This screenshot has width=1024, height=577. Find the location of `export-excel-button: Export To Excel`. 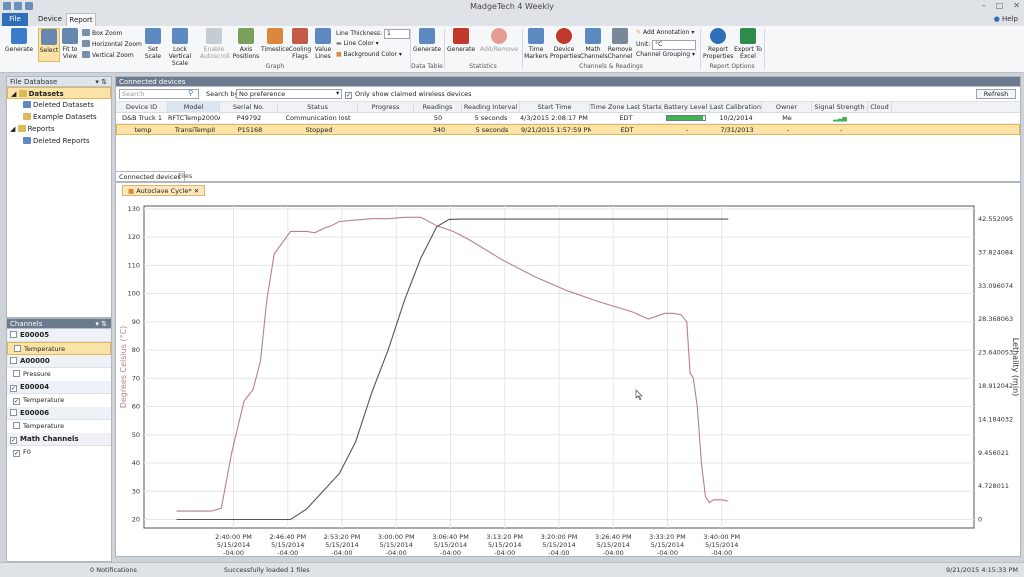

export-excel-button: Export To Excel is located at coordinates (748, 44).